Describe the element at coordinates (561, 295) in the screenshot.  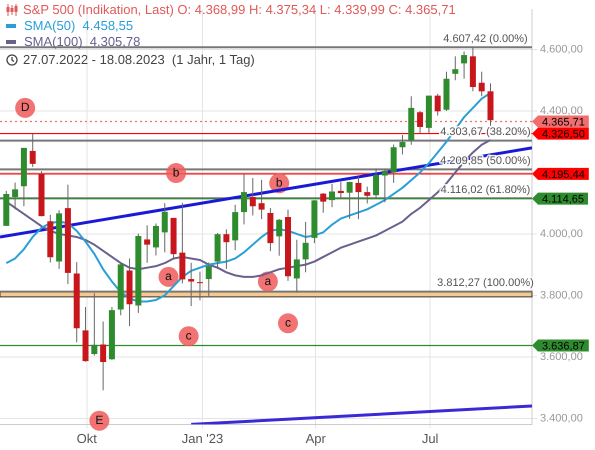
I see `y-tick-label: 3.800,00` at that location.